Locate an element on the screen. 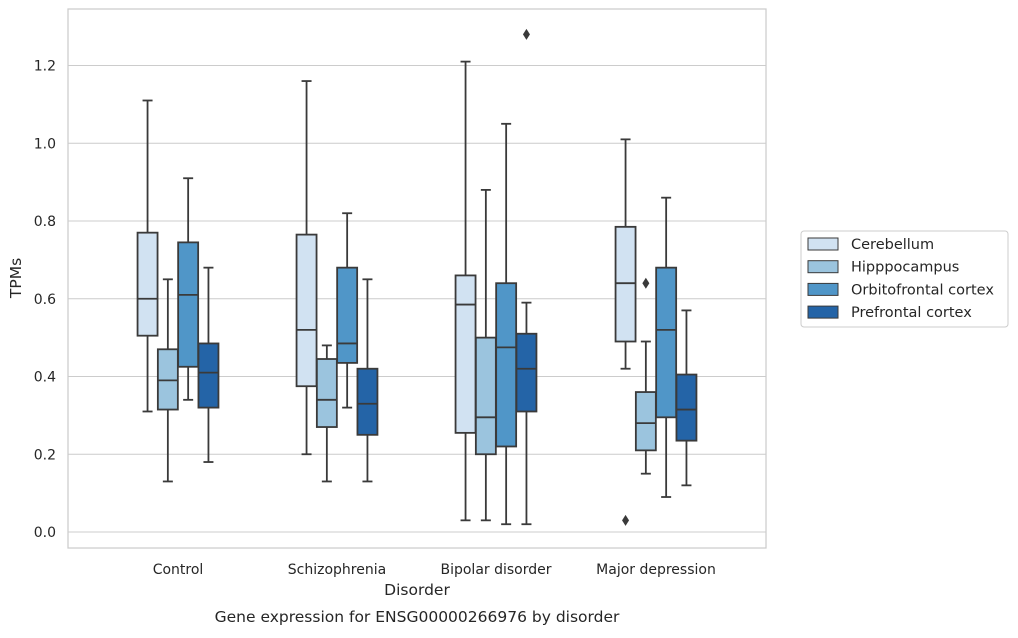 The image size is (1018, 638). y-tick-label: 1.0 is located at coordinates (45, 144).